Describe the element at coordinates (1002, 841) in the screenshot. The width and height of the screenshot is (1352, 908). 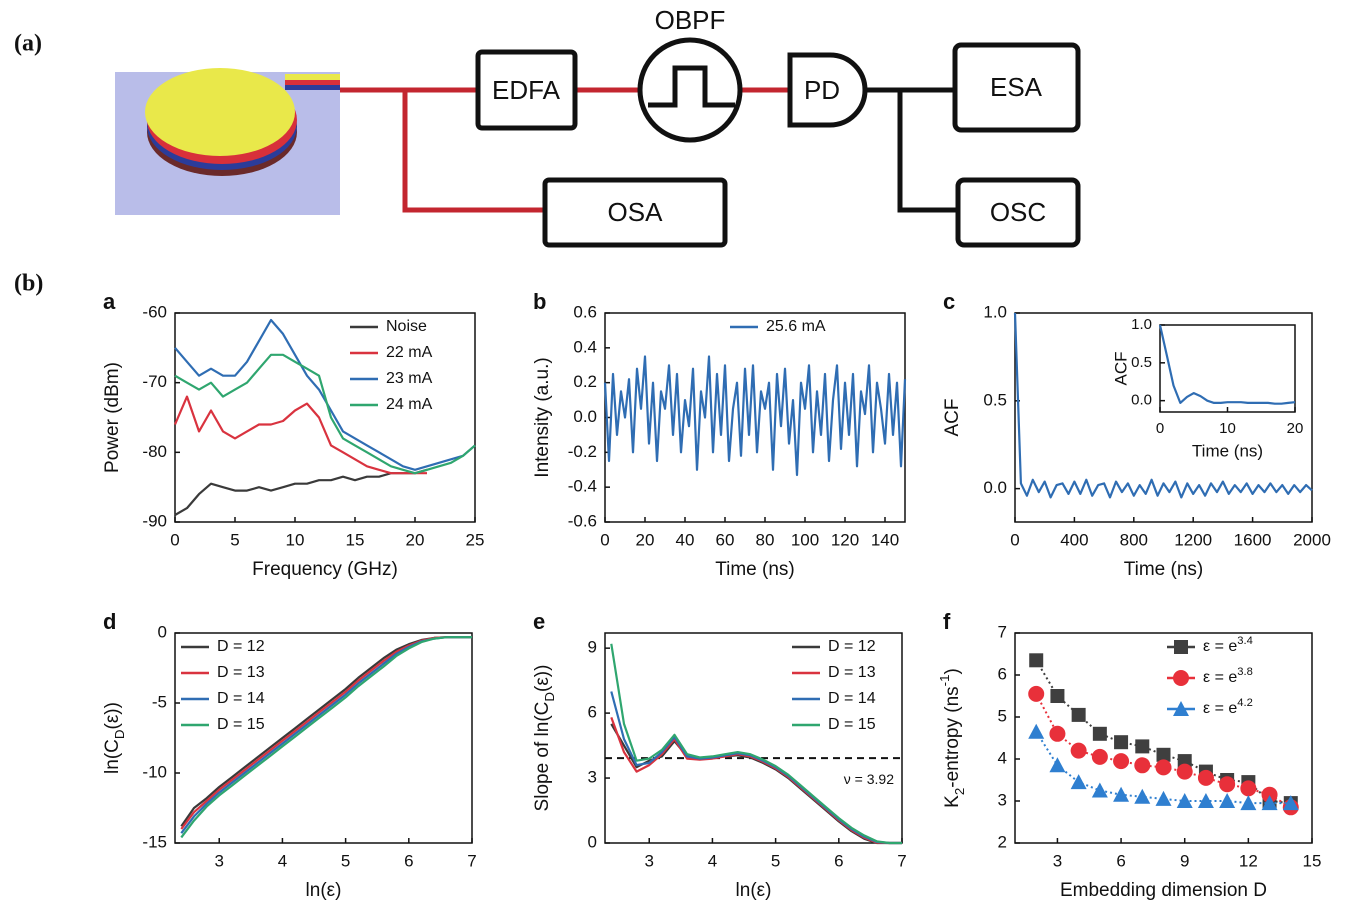
I see `y-tick-label: 2` at that location.